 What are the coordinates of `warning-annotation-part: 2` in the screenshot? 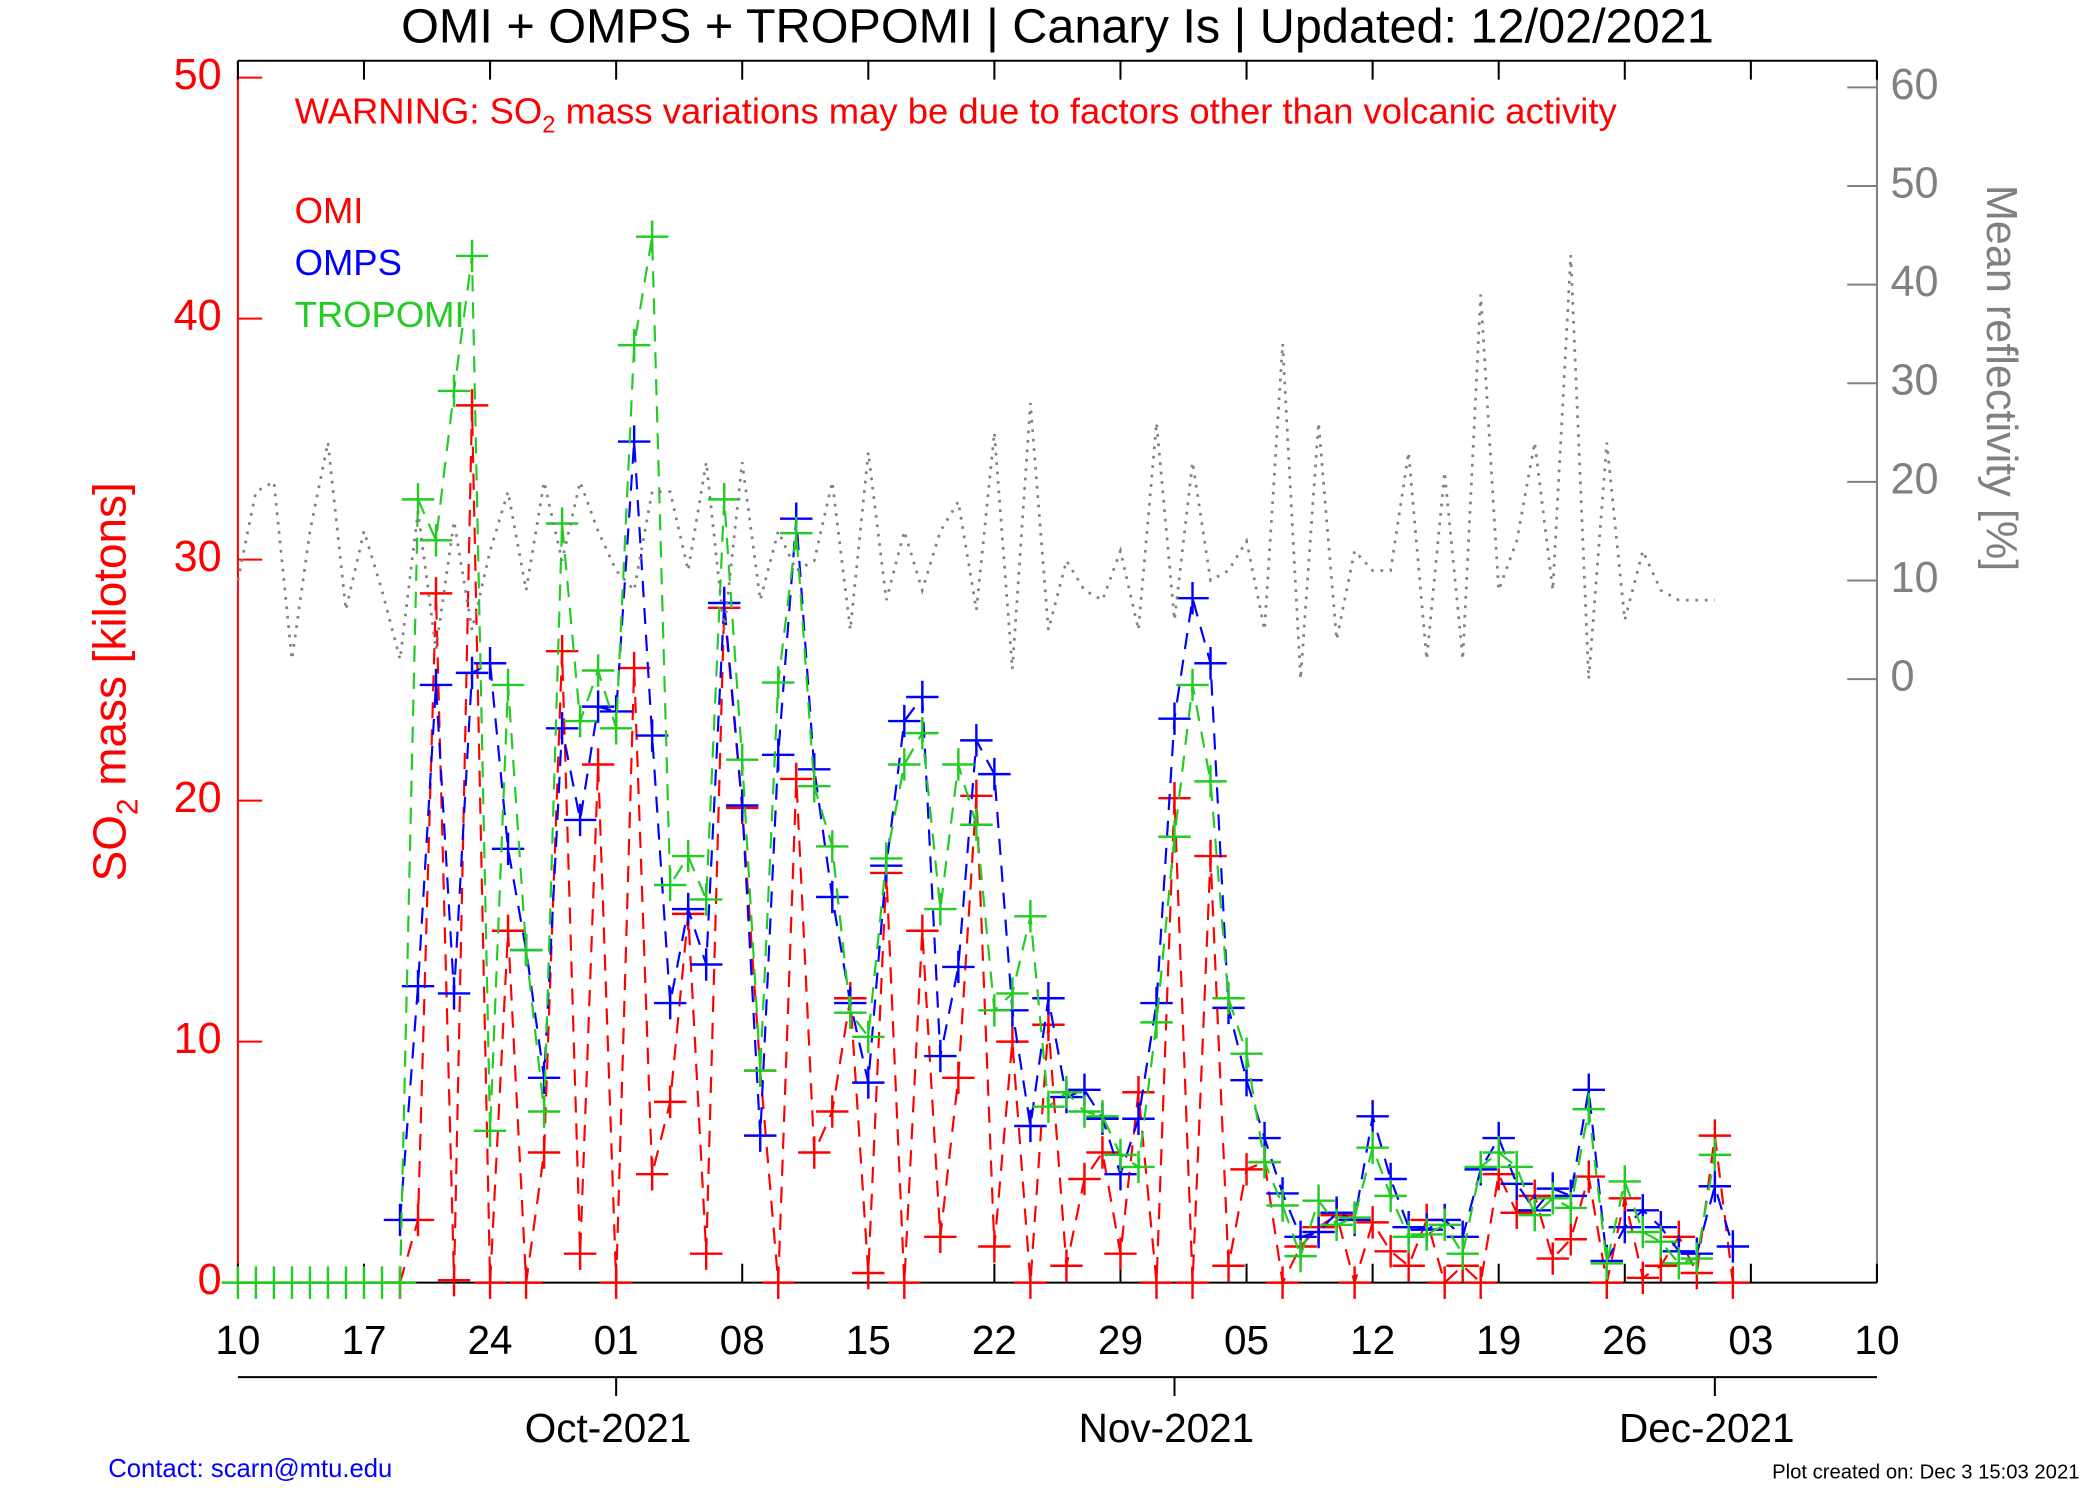 It's located at (548, 126).